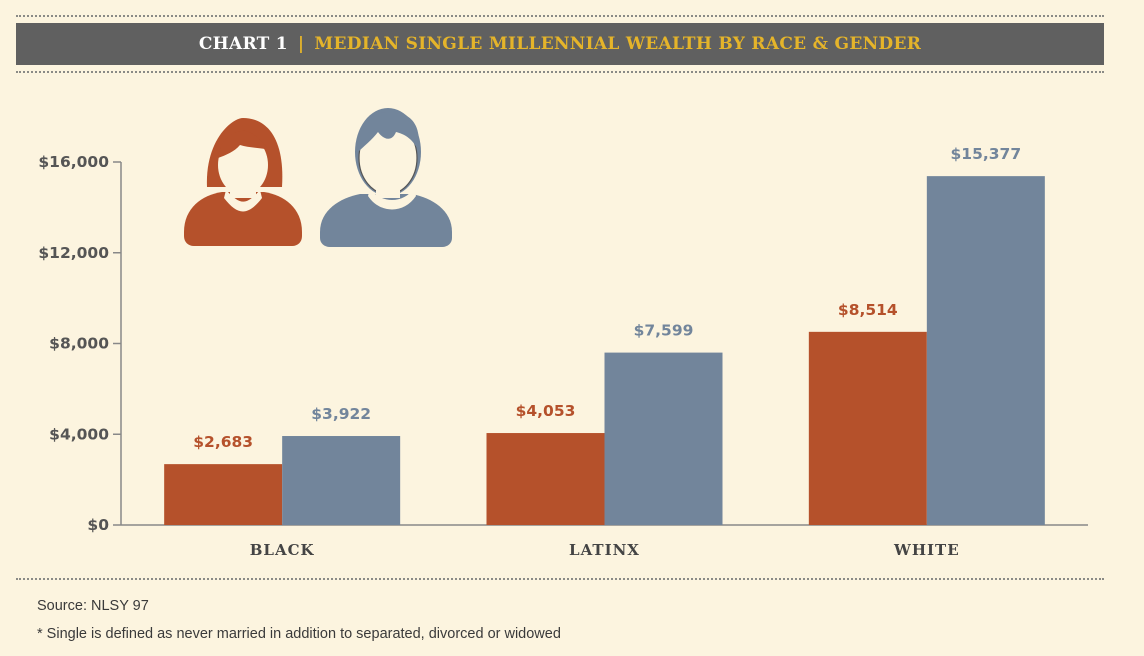 The height and width of the screenshot is (656, 1144). I want to click on value-label: $4,053, so click(546, 411).